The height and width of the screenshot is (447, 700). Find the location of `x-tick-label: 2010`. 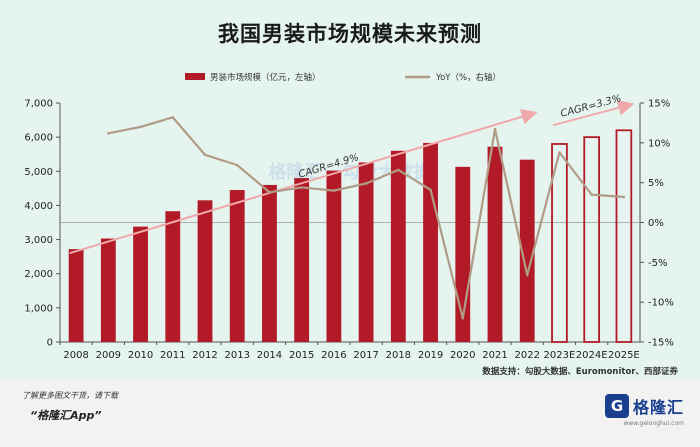

x-tick-label: 2010 is located at coordinates (140, 355).